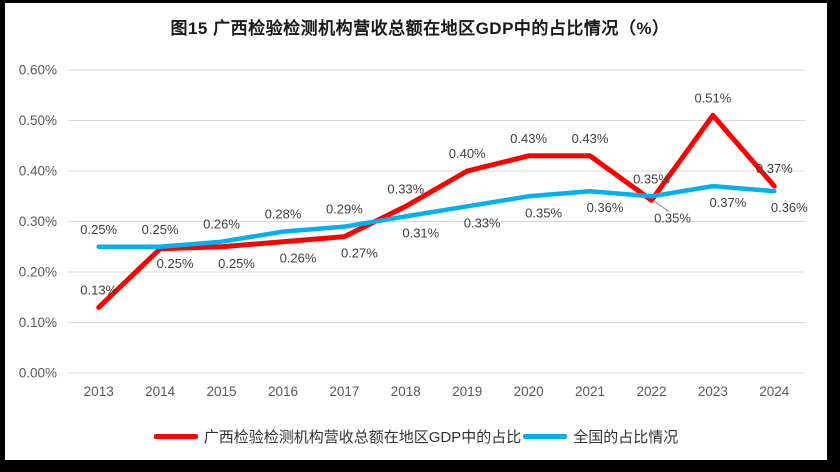  I want to click on x-axis-tick-label: 2024, so click(774, 391).